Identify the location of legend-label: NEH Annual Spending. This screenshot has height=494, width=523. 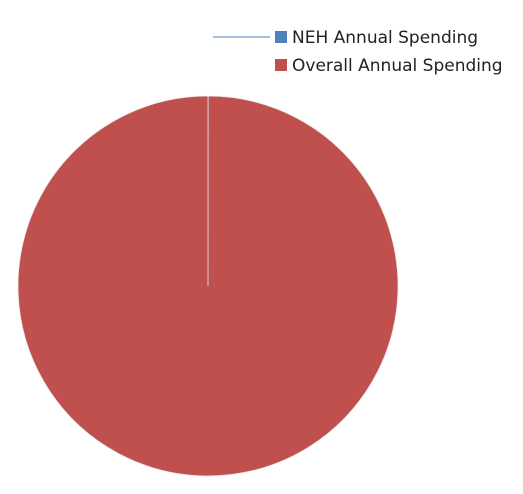
(385, 38).